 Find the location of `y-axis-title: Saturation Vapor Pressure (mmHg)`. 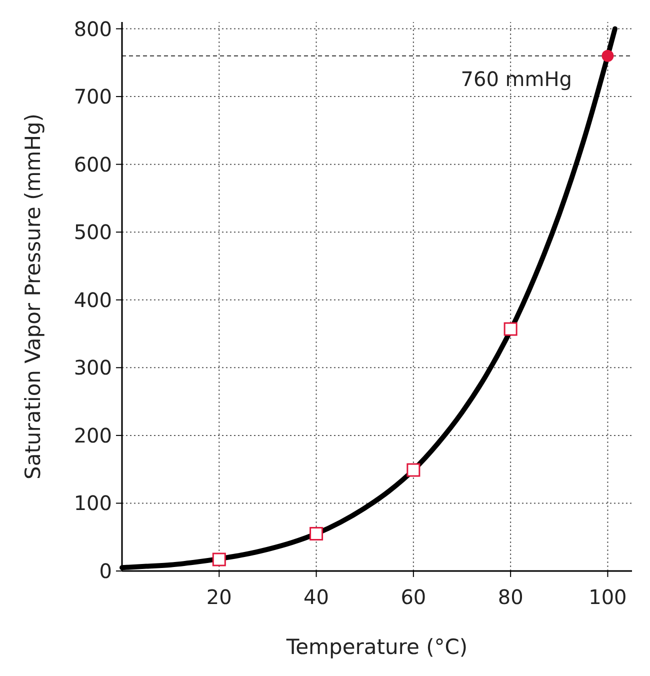

y-axis-title: Saturation Vapor Pressure (mmHg) is located at coordinates (33, 296).